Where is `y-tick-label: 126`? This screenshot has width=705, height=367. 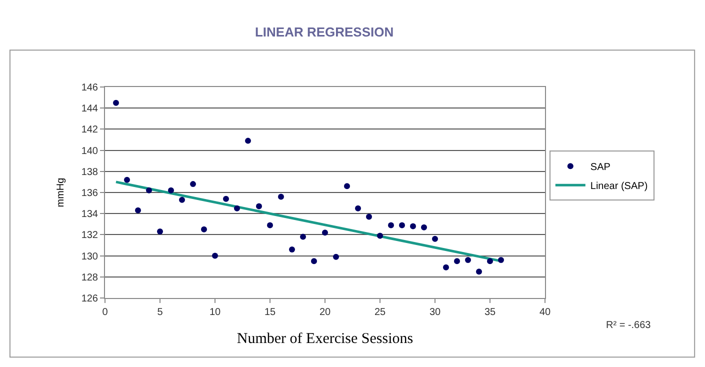
y-tick-label: 126 is located at coordinates (89, 299).